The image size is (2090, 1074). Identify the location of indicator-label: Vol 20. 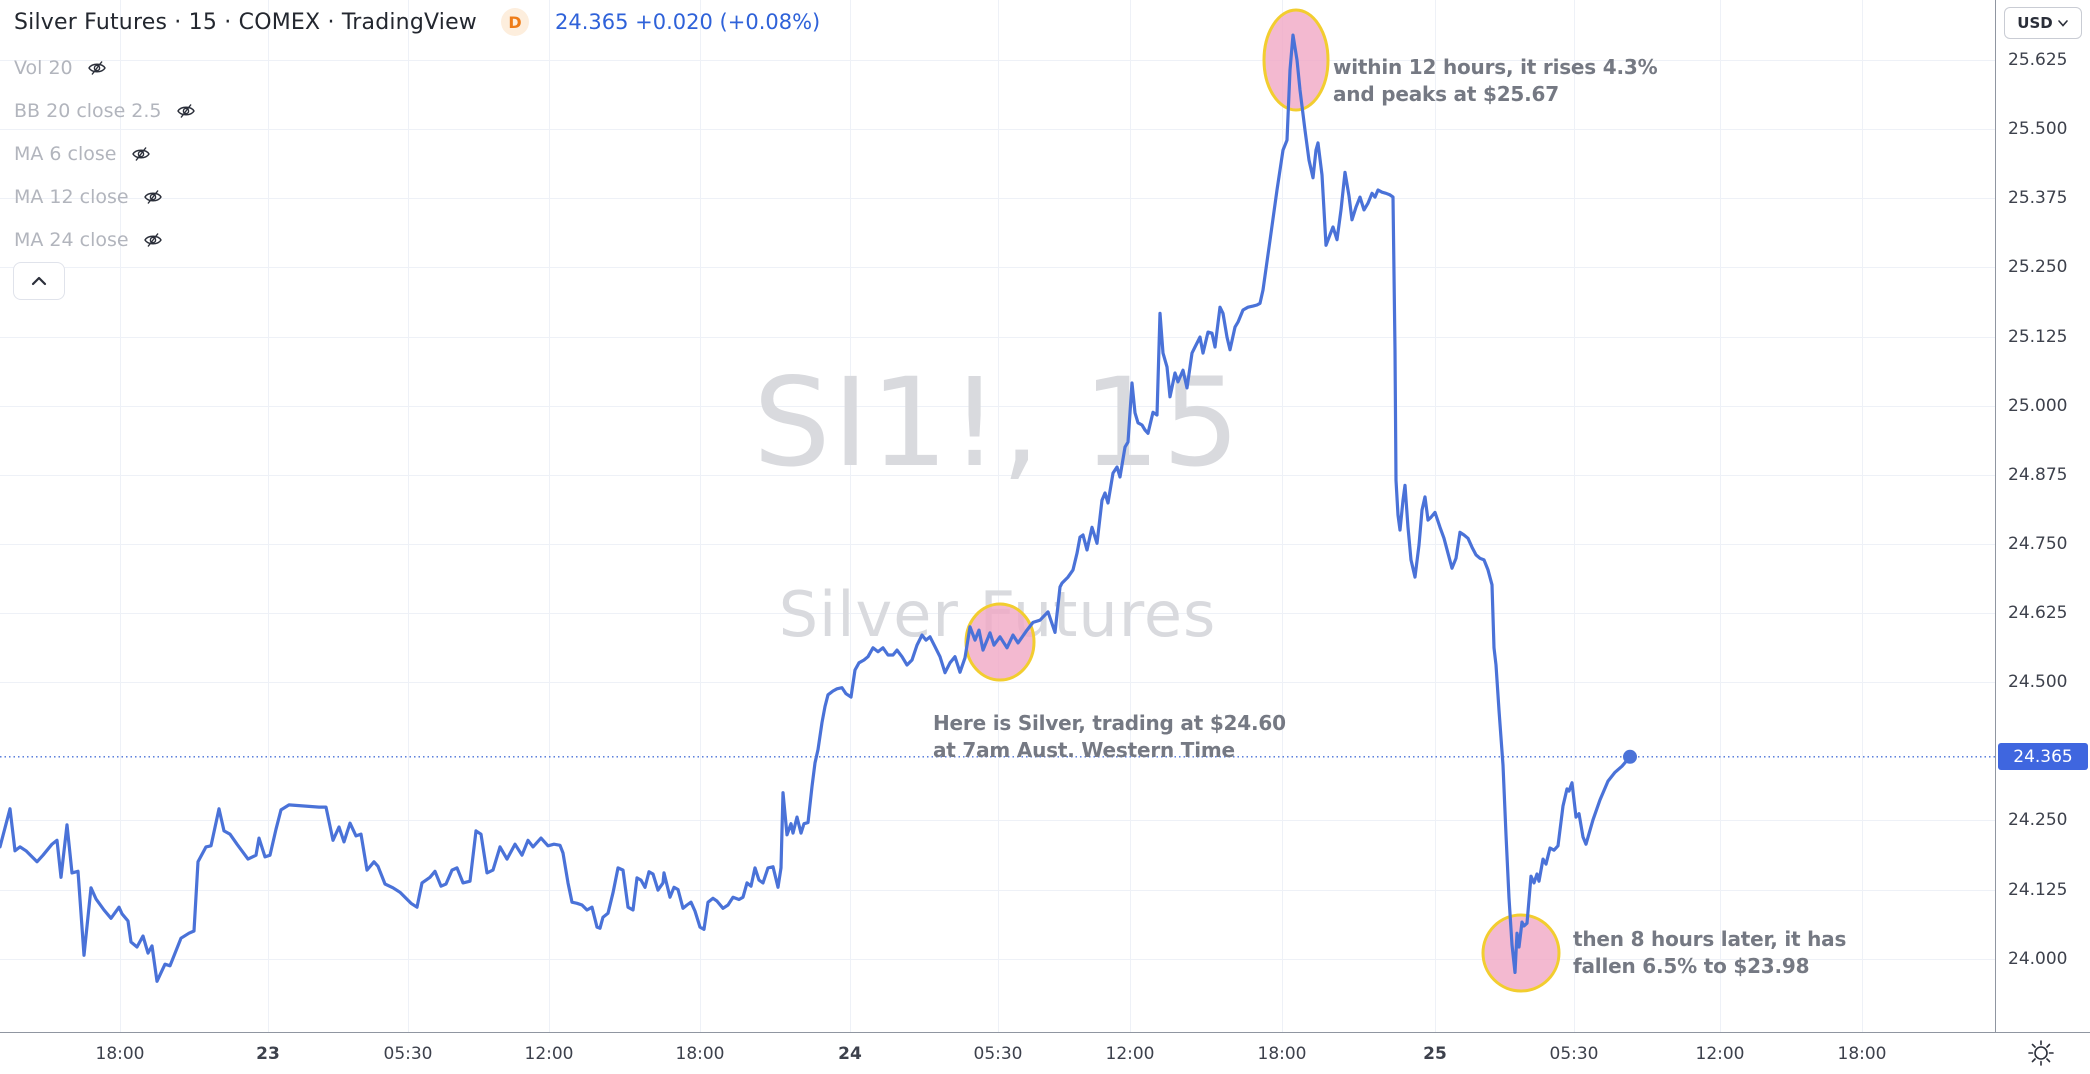
(43, 67).